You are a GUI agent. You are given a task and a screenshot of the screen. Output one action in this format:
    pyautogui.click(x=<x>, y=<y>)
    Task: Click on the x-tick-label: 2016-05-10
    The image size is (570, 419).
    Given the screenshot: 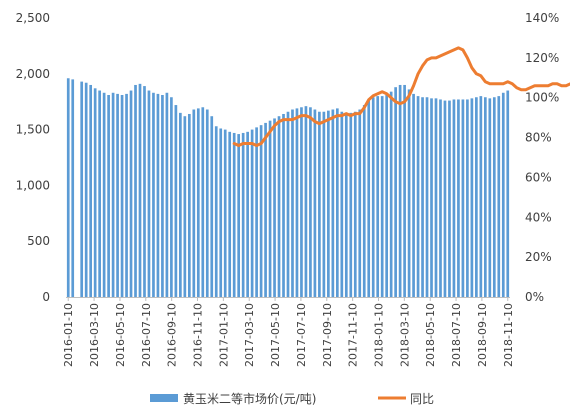 What is the action you would take?
    pyautogui.click(x=120, y=335)
    